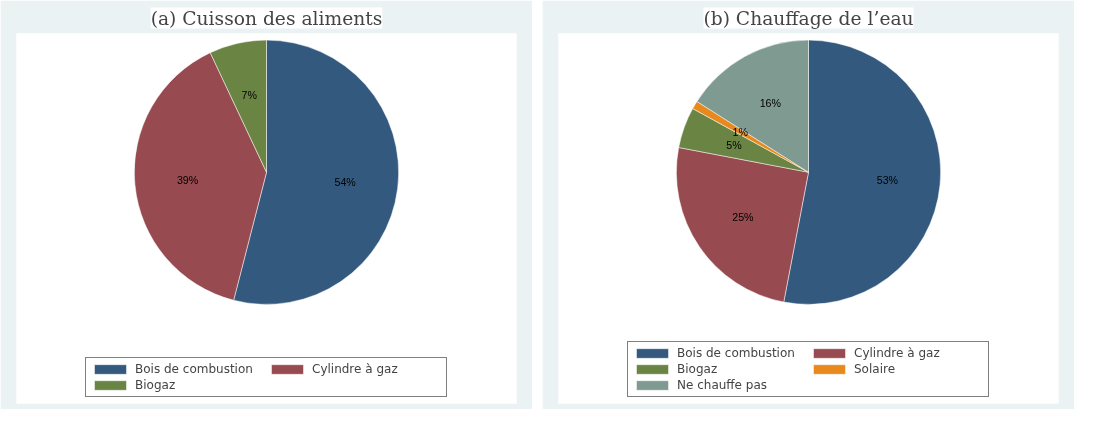  What do you see at coordinates (266, 18) in the screenshot?
I see `chart-title: (a) Cuisson des aliments` at bounding box center [266, 18].